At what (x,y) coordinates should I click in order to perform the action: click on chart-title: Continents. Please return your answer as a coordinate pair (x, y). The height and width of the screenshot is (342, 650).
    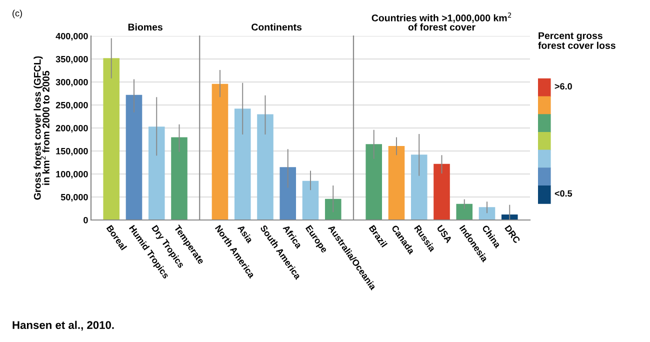
    Looking at the image, I should click on (277, 27).